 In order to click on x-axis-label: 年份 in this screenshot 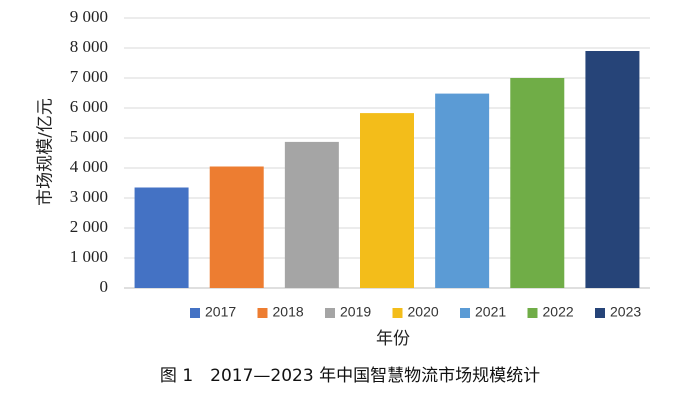, I will do `click(393, 339)`.